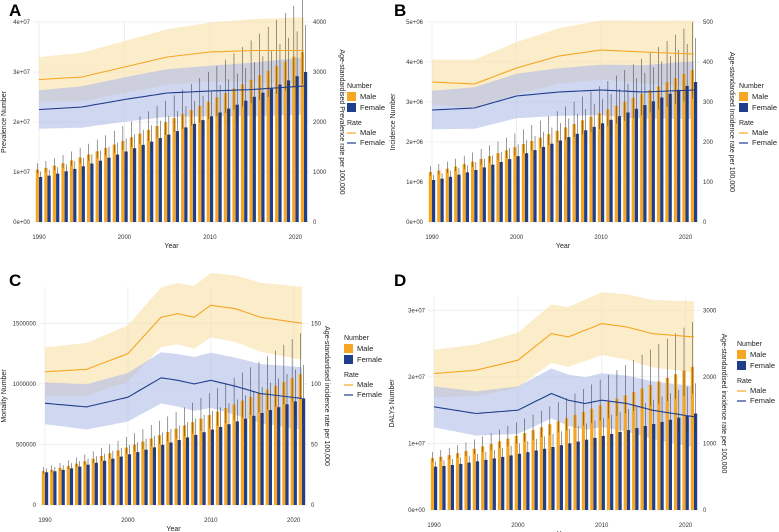 The width and height of the screenshot is (779, 532). What do you see at coordinates (708, 23) in the screenshot?
I see `y-right-tick-label: 500` at bounding box center [708, 23].